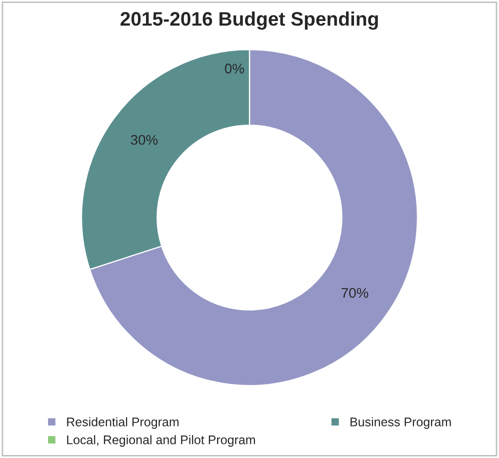 This screenshot has height=458, width=499. I want to click on legend-label: Local, Regional and Pilot Program, so click(161, 441).